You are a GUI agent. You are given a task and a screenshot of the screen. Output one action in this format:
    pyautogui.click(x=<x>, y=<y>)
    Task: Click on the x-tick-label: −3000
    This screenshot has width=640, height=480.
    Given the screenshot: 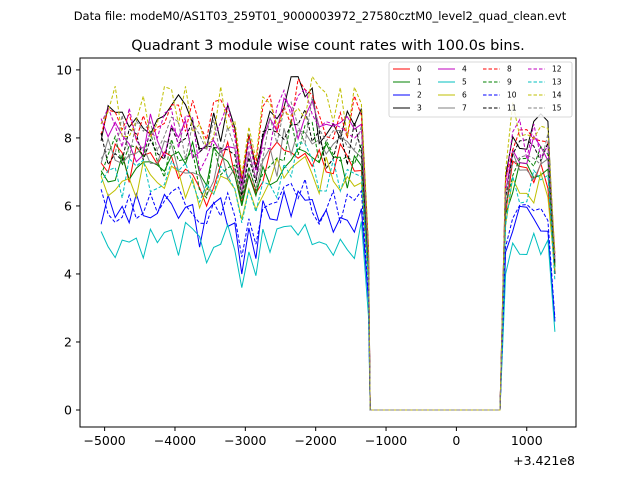 What is the action you would take?
    pyautogui.click(x=245, y=440)
    